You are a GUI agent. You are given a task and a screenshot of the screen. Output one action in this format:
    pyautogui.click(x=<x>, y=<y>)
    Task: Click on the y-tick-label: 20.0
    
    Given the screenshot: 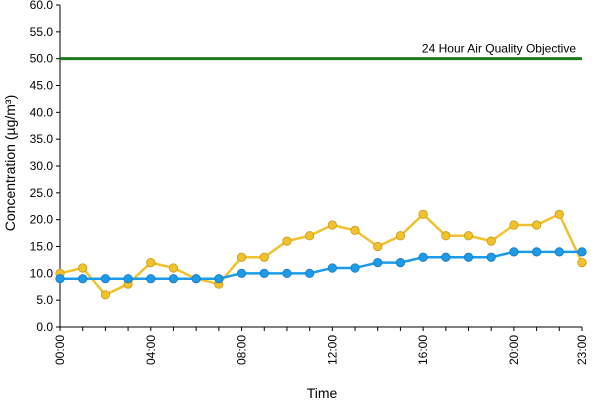 What is the action you would take?
    pyautogui.click(x=42, y=220)
    